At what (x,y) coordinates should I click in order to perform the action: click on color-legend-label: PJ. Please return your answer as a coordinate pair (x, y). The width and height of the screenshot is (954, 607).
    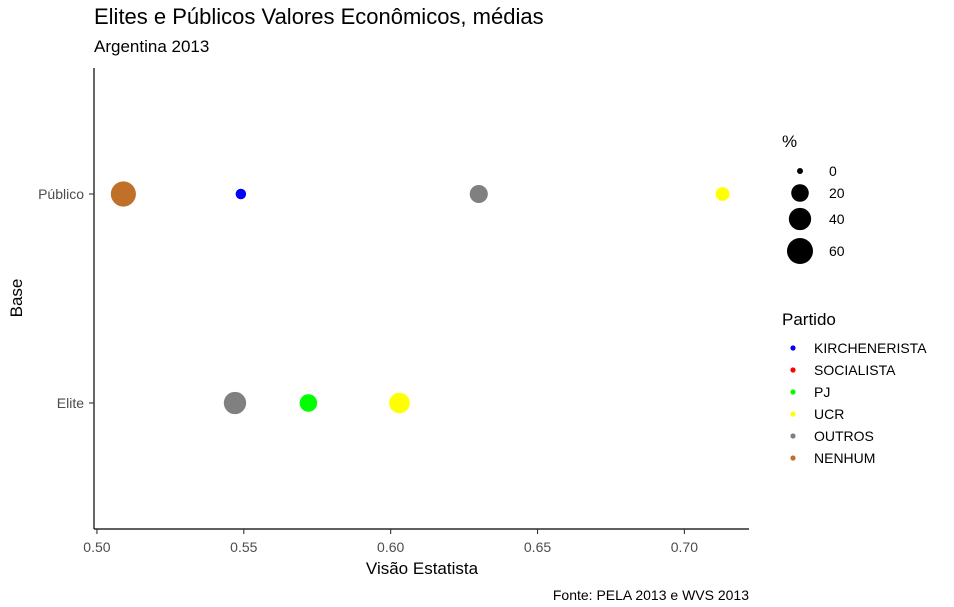
    Looking at the image, I should click on (822, 392).